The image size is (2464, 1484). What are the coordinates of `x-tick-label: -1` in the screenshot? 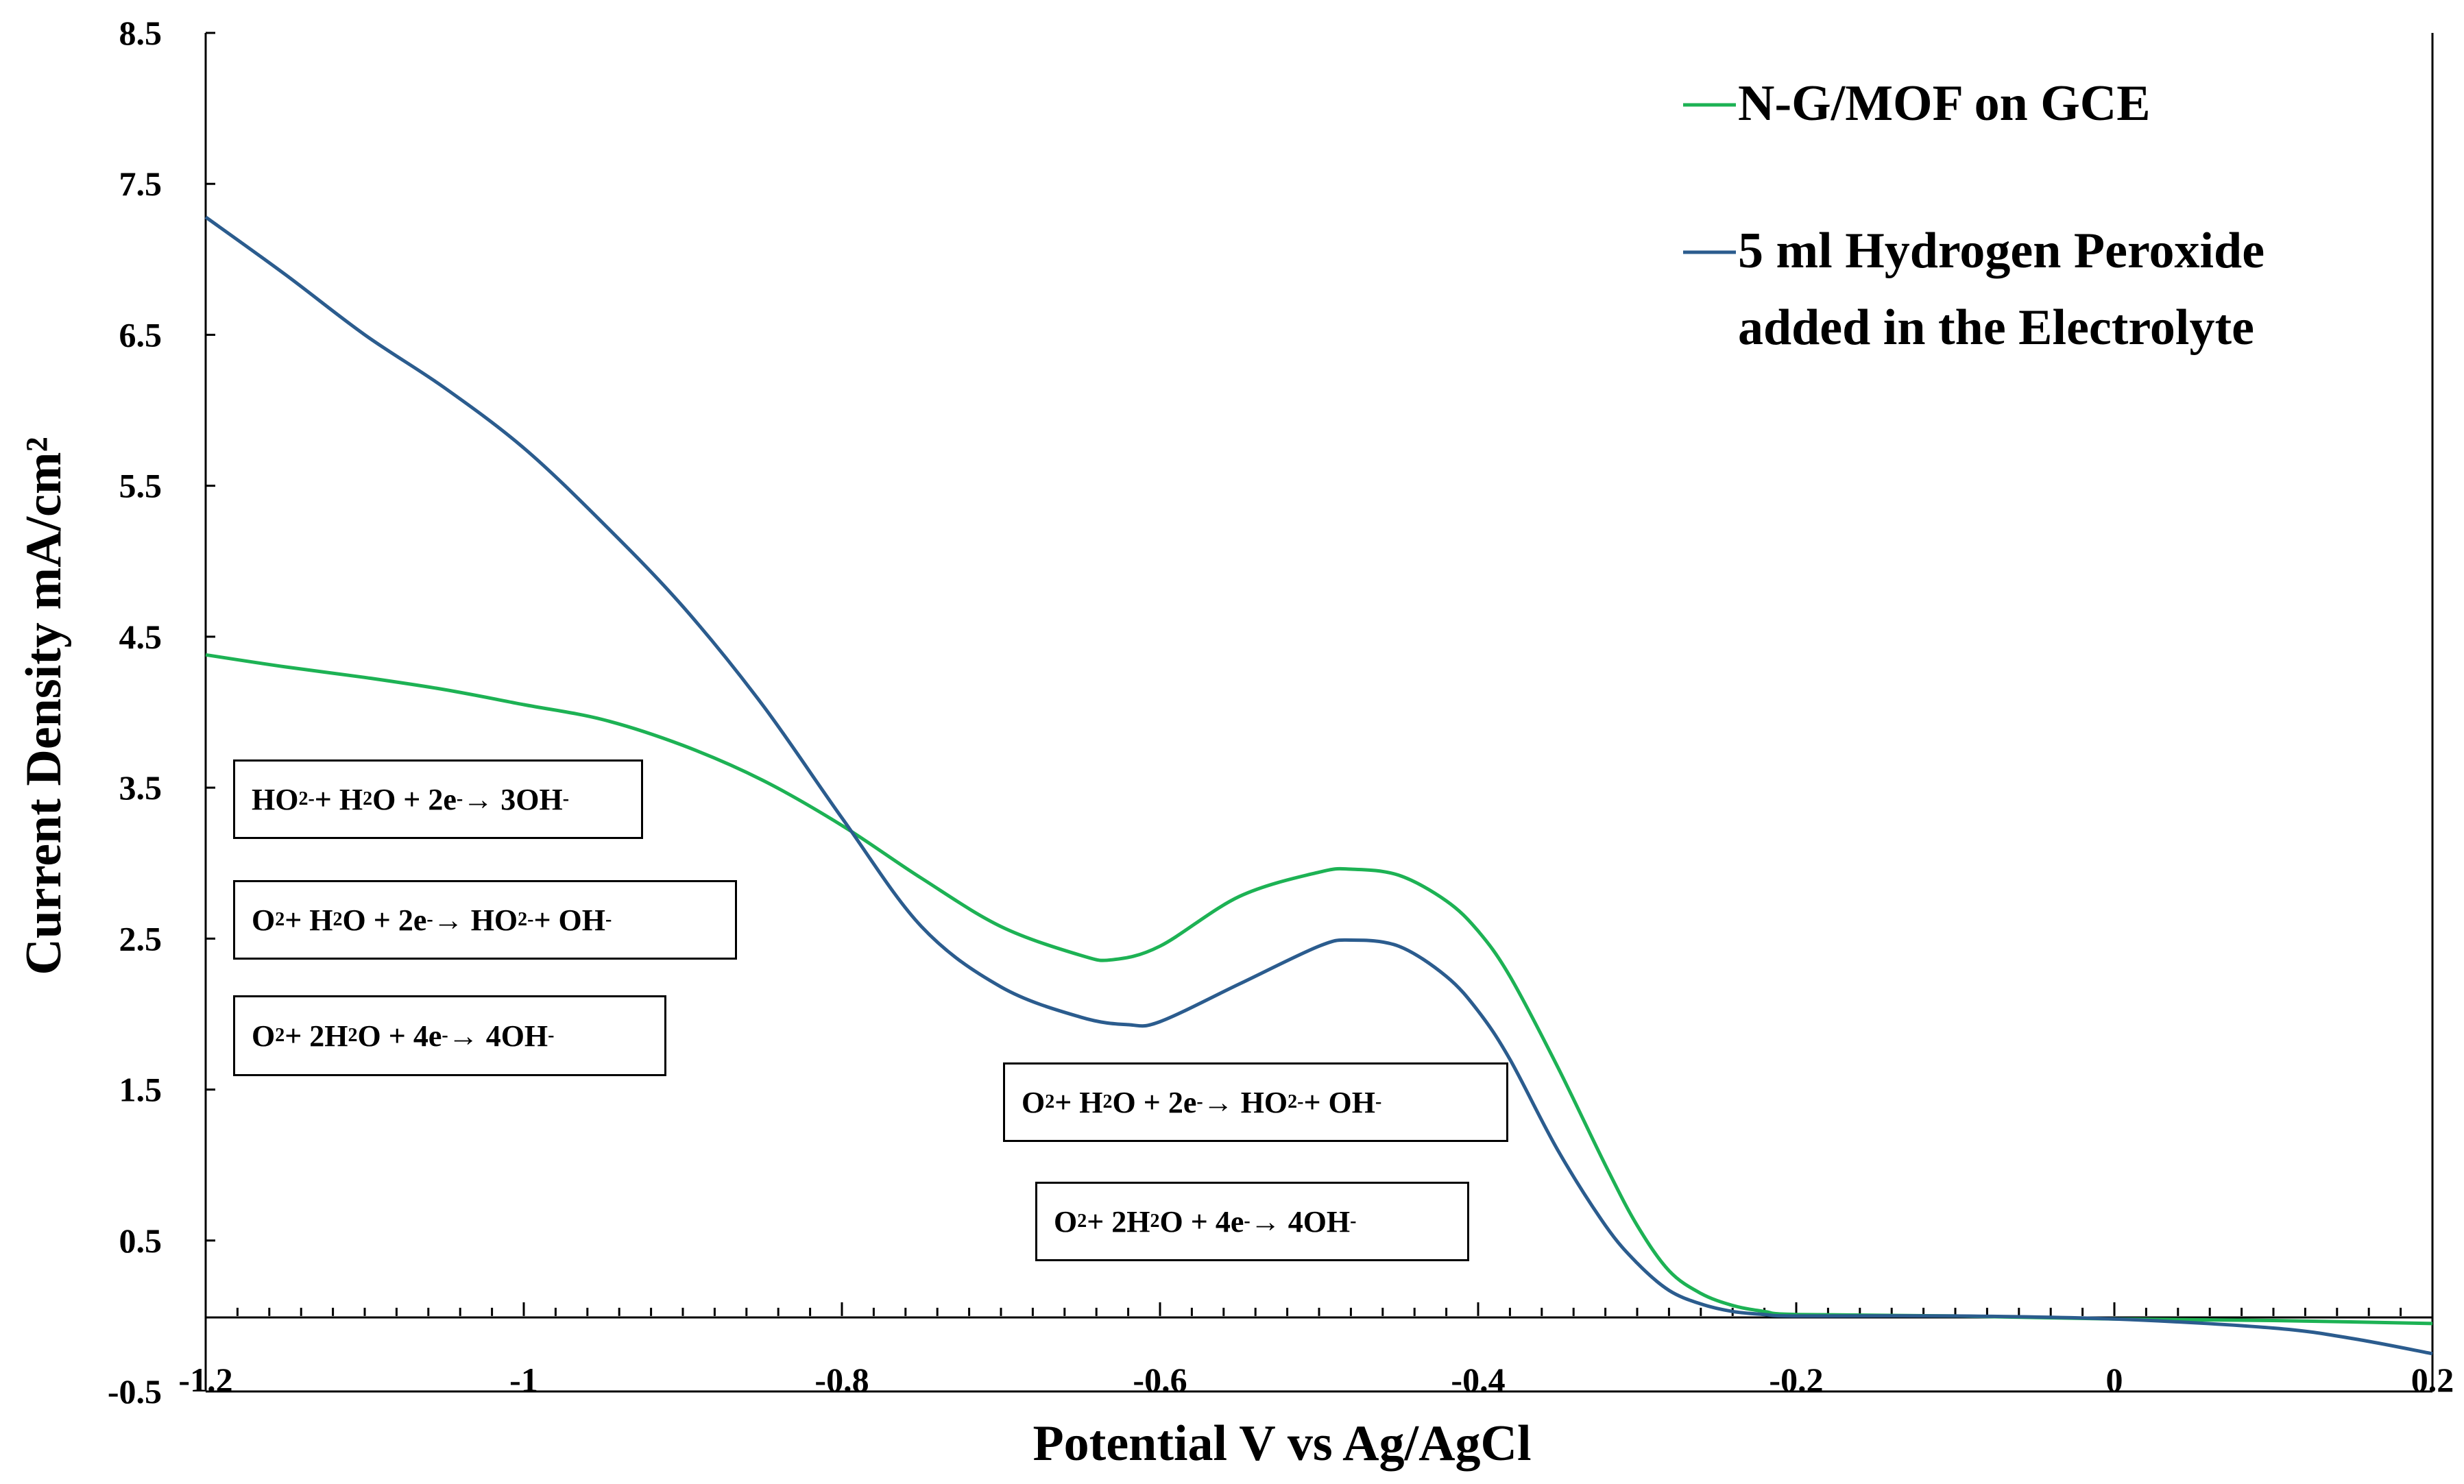 It's located at (523, 1380).